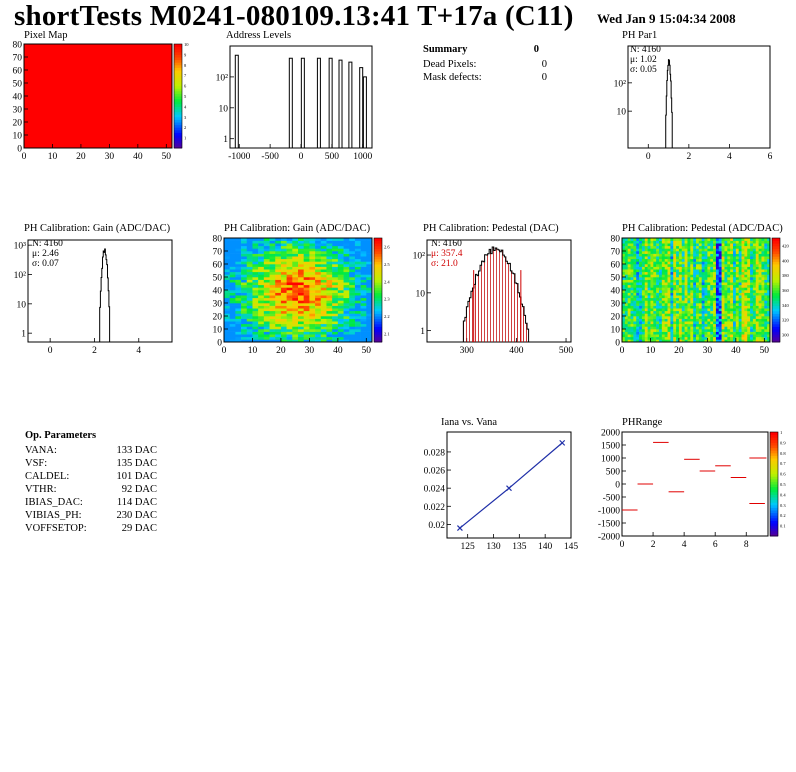 The height and width of the screenshot is (772, 796). I want to click on colorbar-frame, so click(774, 484).